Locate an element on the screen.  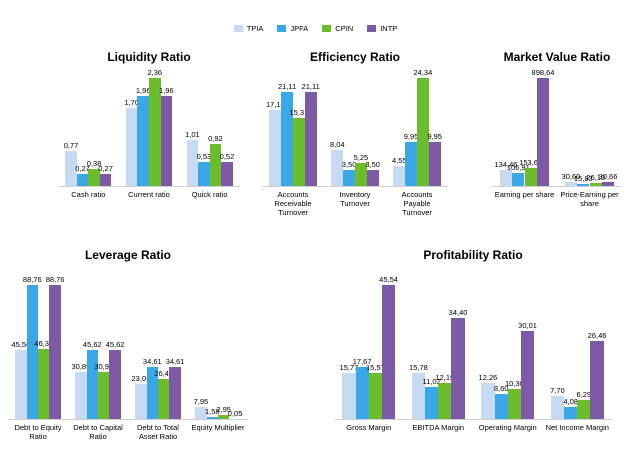
data-label: 5,25 is located at coordinates (361, 157).